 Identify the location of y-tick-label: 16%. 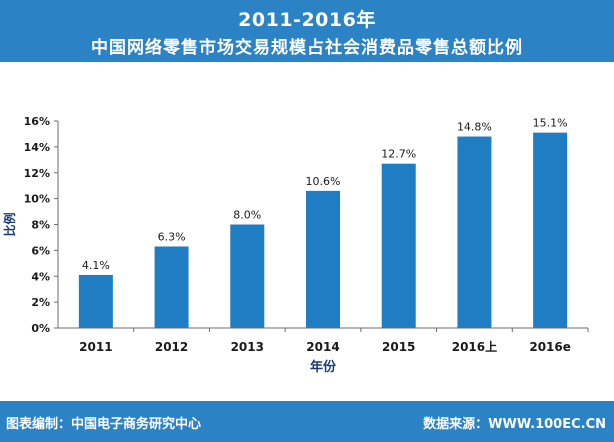
(37, 121).